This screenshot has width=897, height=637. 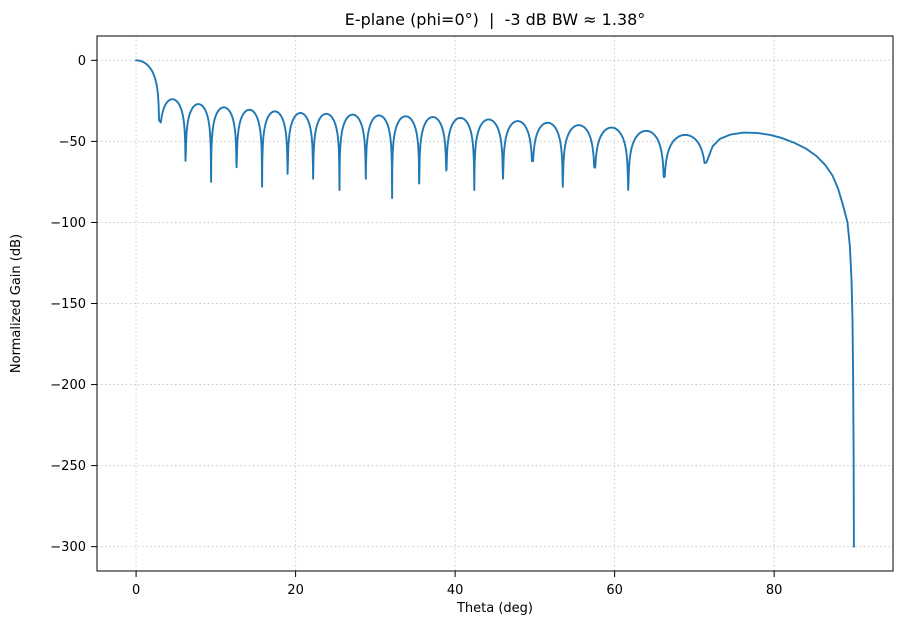 I want to click on y-axis-label: Normalized Gain (dB), so click(x=16, y=303).